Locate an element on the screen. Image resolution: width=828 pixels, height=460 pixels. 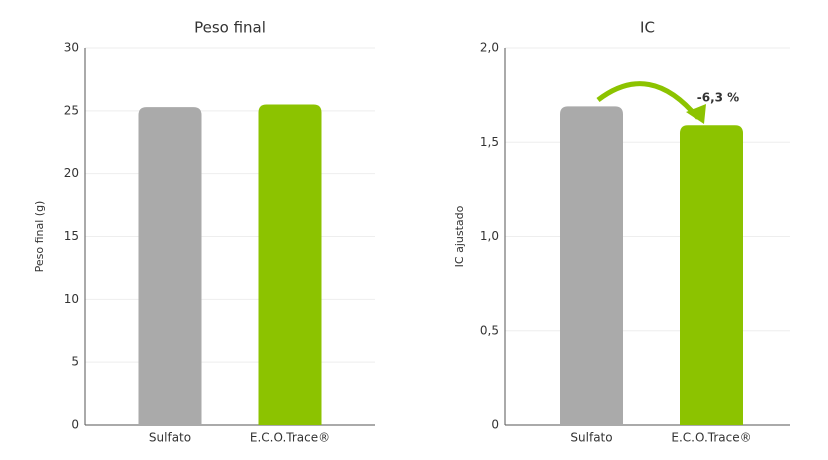
arrow-head is located at coordinates (696, 114).